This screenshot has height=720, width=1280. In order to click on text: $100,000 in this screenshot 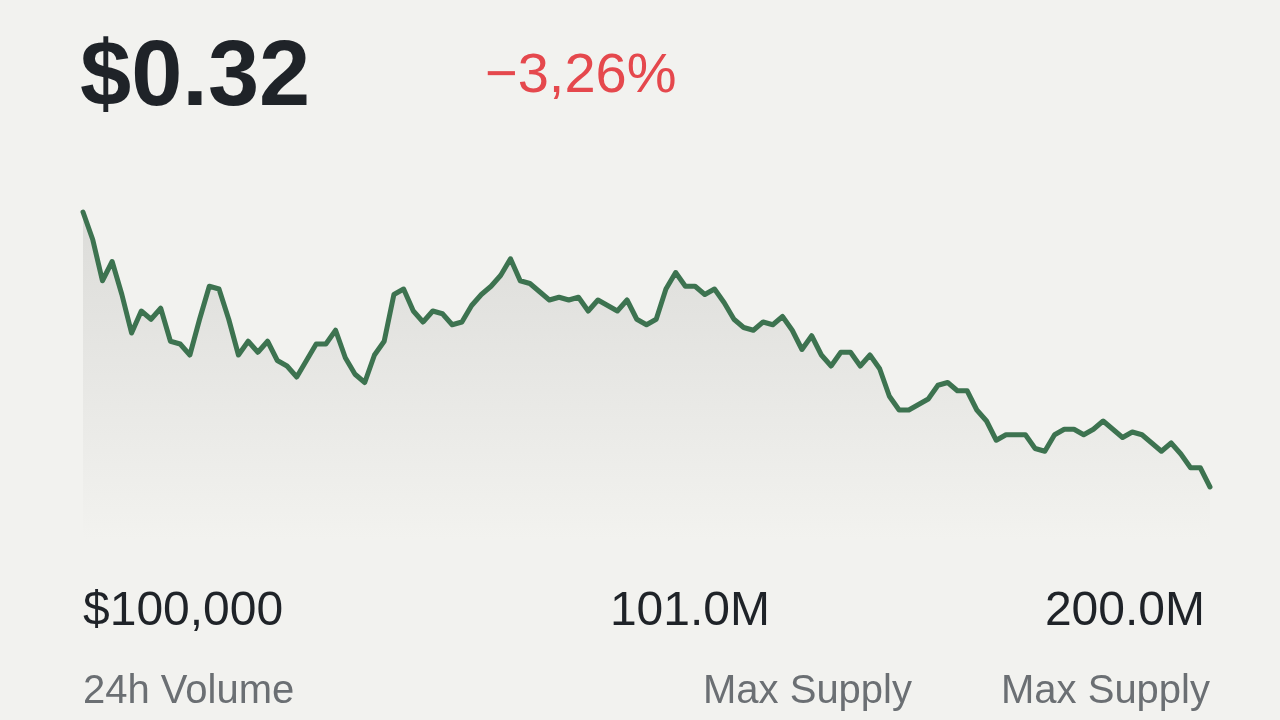, I will do `click(183, 608)`.